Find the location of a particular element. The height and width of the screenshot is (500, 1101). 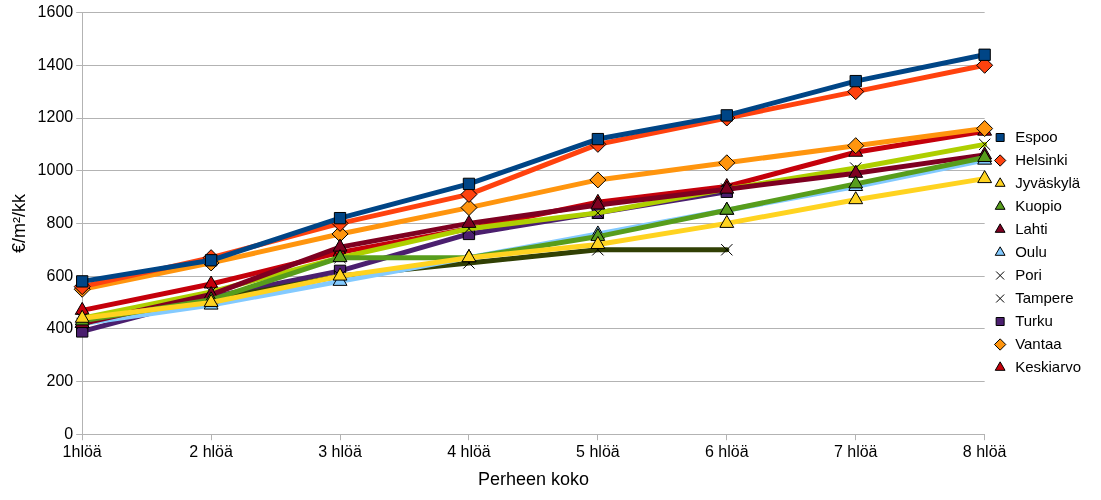

y-tick-label: 400 is located at coordinates (60, 328).